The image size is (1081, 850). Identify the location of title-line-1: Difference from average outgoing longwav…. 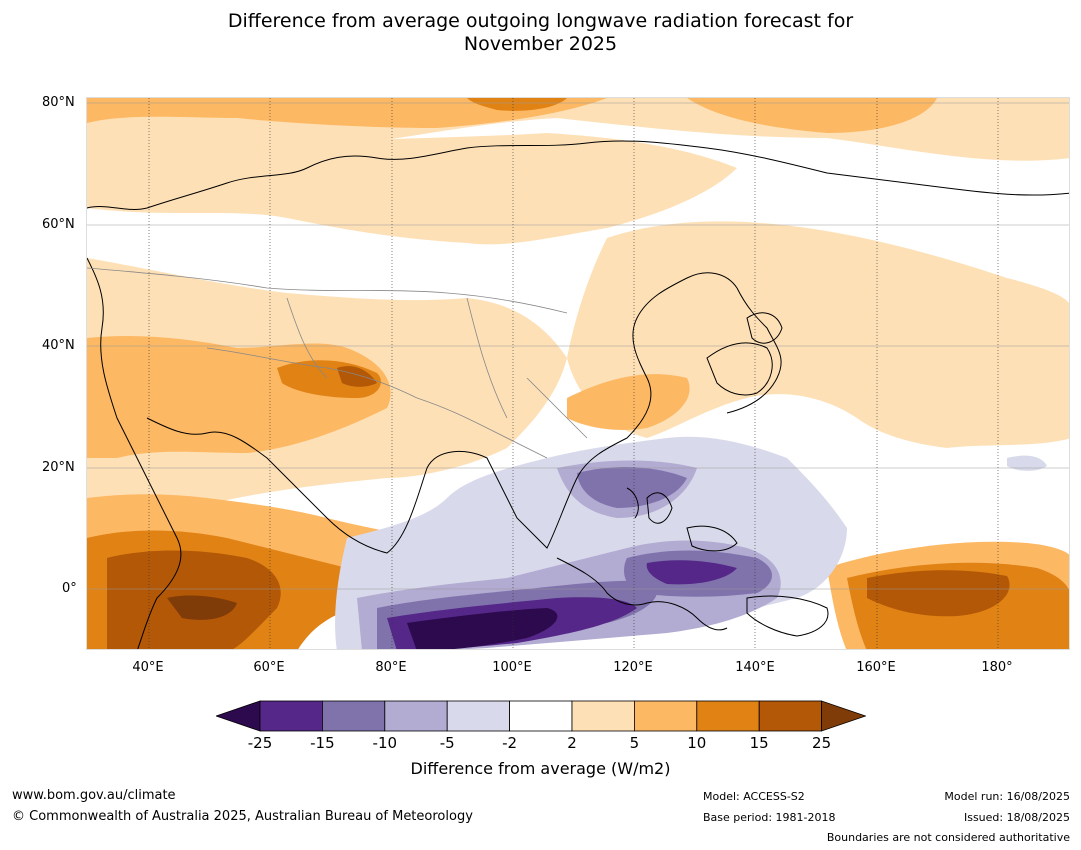
(540, 21).